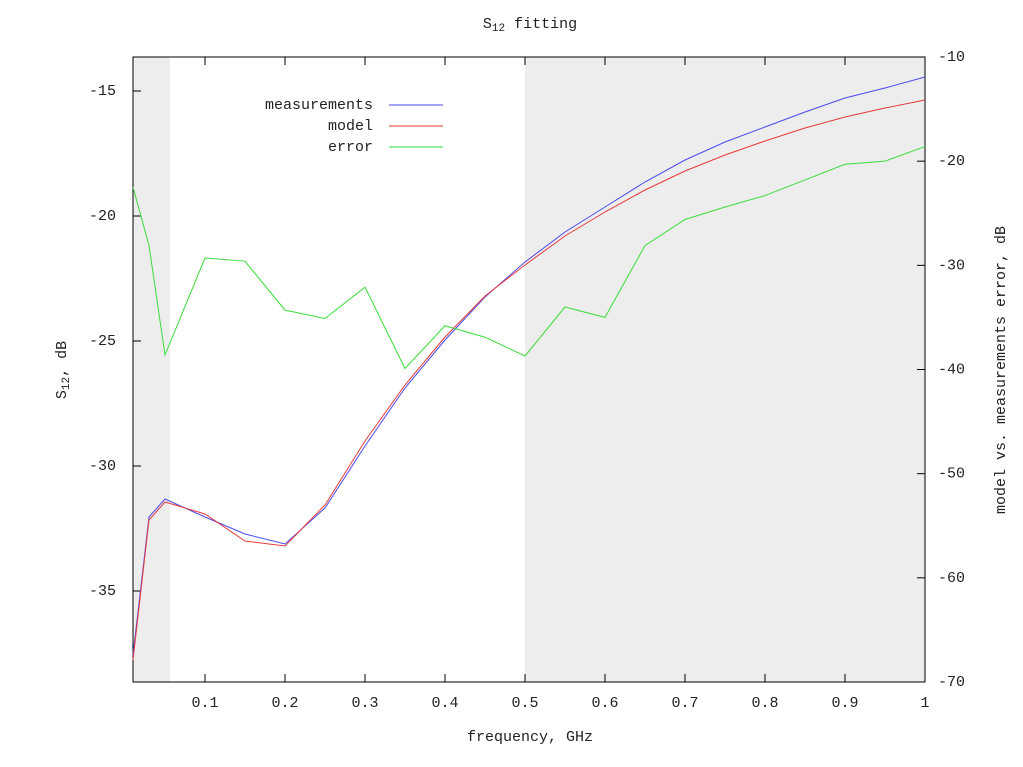  I want to click on y-axis-label: S12, dB, so click(63, 370).